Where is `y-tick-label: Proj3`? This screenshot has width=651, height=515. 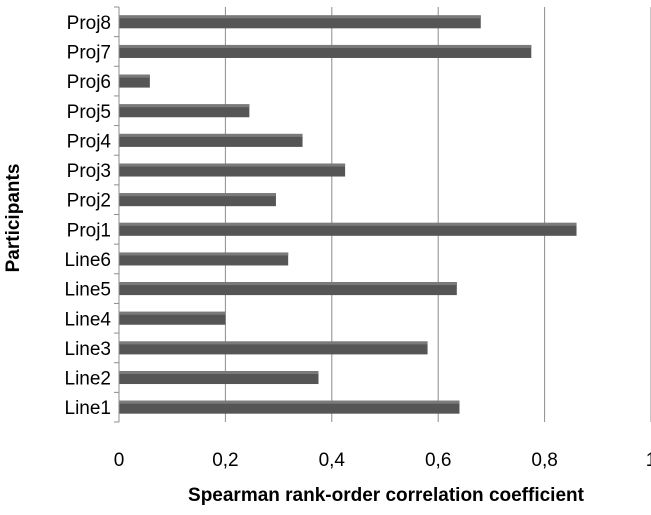 y-tick-label: Proj3 is located at coordinates (89, 171).